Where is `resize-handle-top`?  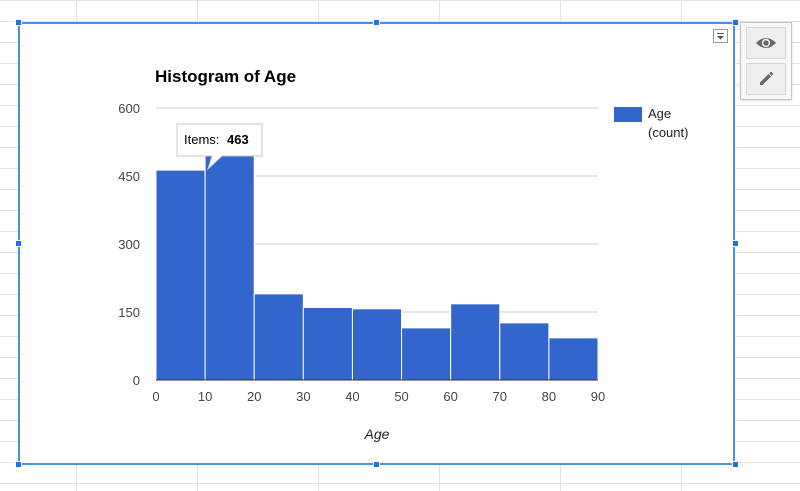 resize-handle-top is located at coordinates (376, 22).